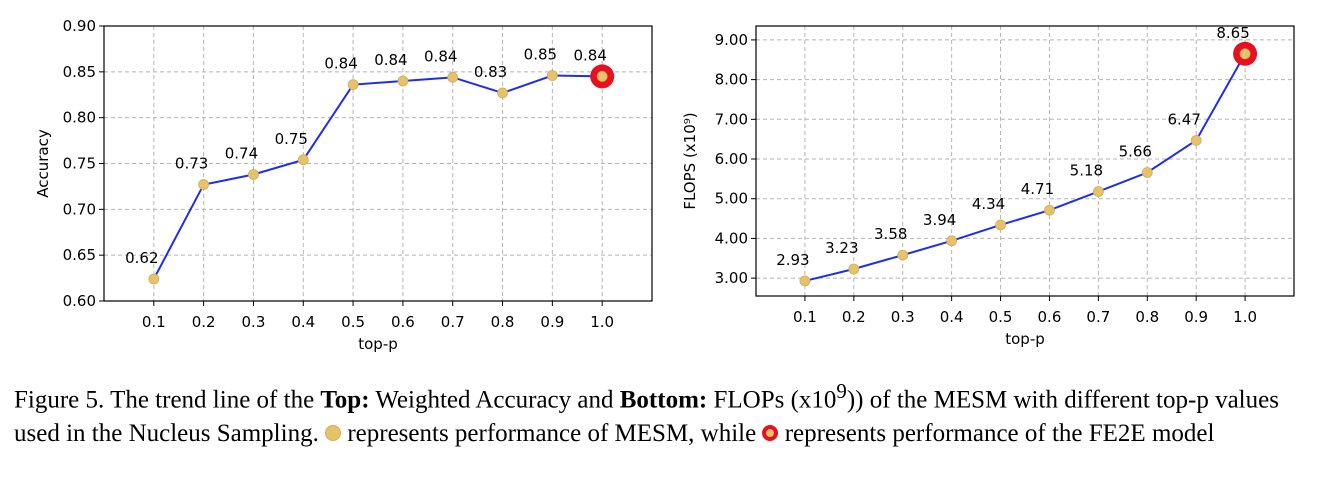  I want to click on data-label: 5.18, so click(1086, 171).